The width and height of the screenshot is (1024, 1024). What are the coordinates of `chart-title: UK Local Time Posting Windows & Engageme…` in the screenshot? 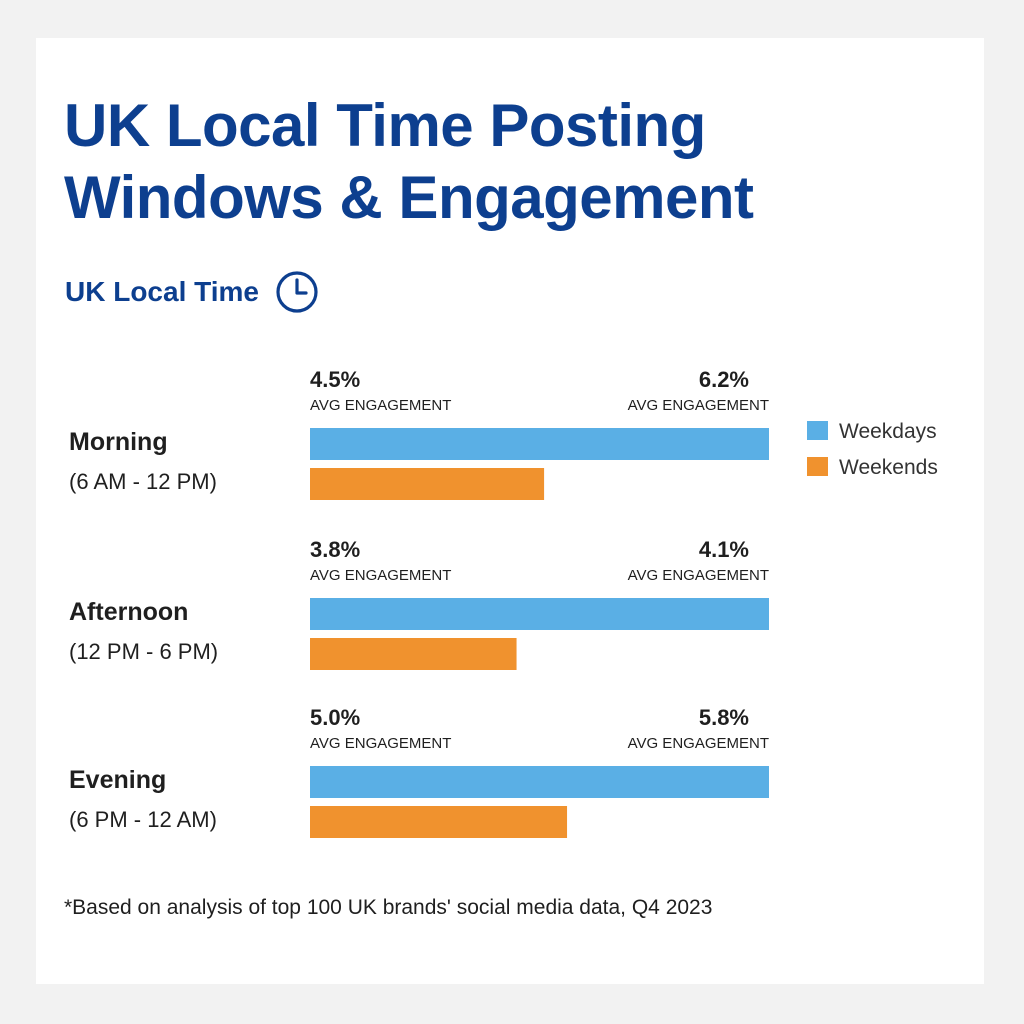 It's located at (409, 162).